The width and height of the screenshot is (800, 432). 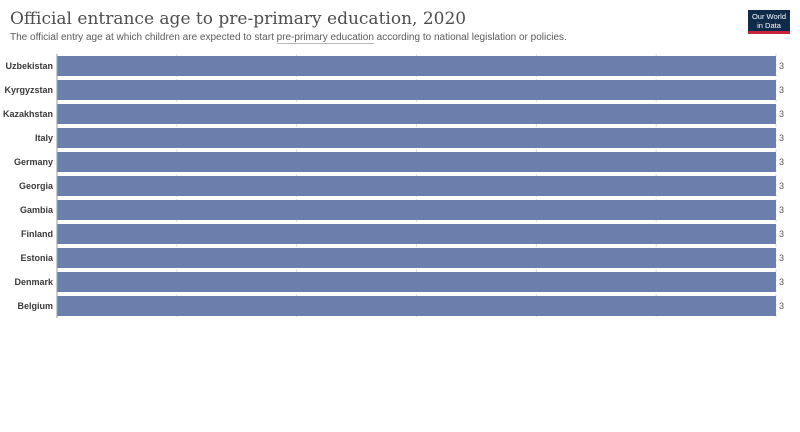 I want to click on category-label: Belgium, so click(x=35, y=306).